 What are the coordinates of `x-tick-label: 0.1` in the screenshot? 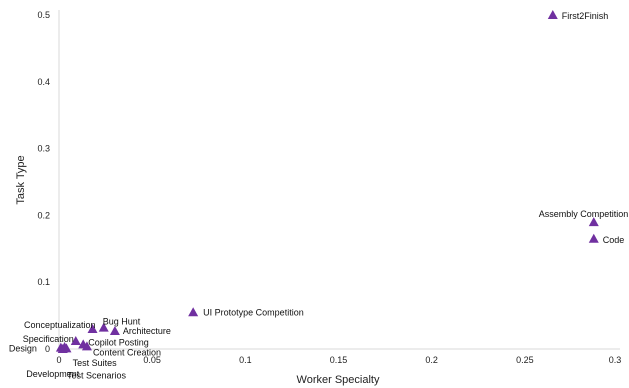 It's located at (245, 360).